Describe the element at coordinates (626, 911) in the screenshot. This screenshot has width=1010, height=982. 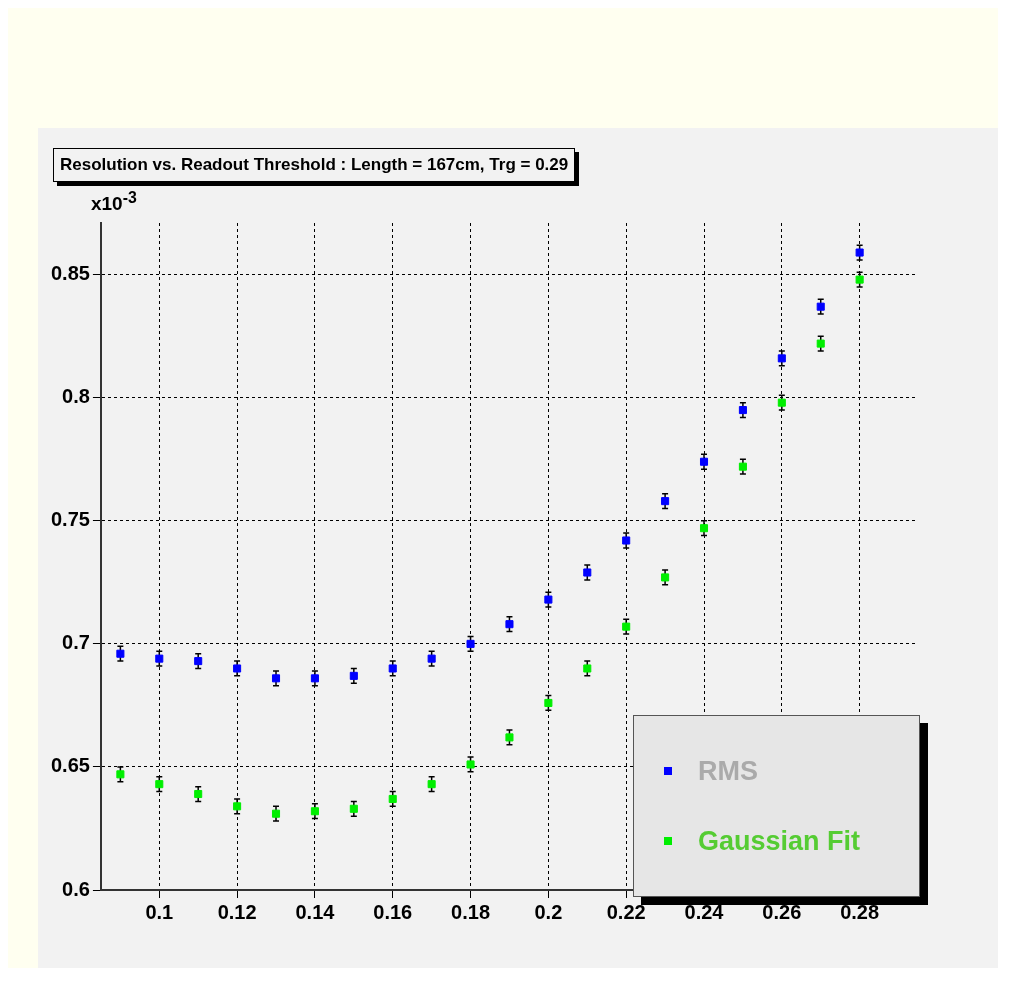
I see `x-tick-label: 0.22` at that location.